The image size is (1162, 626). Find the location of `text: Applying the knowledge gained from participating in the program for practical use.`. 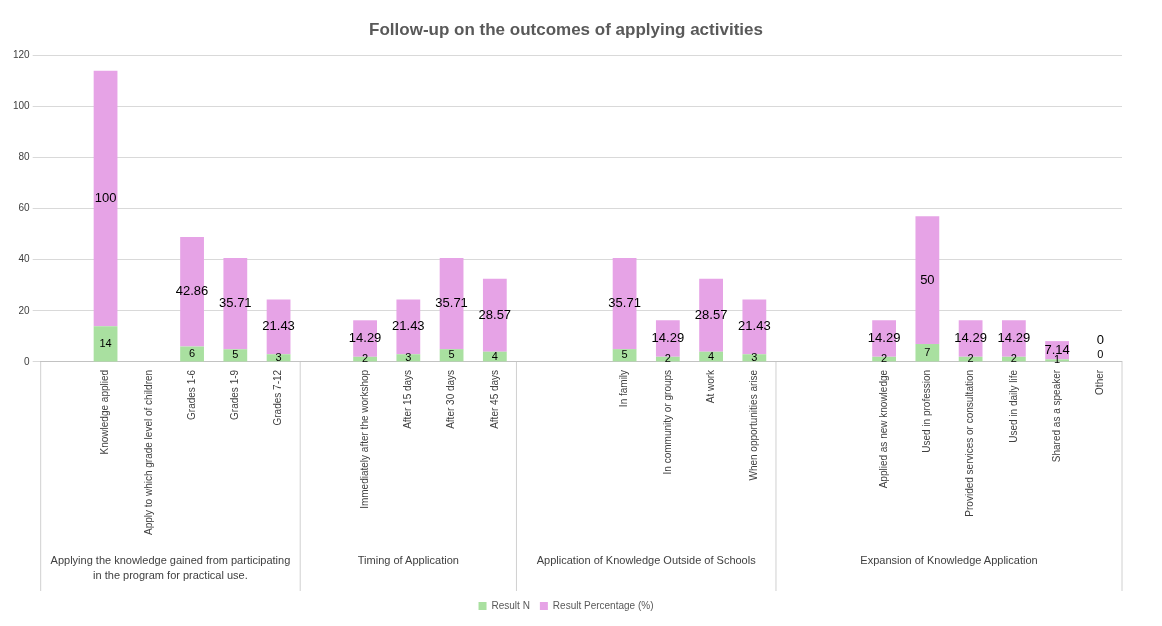

text: Applying the knowledge gained from participating in the program for practical use. is located at coordinates (170, 568).